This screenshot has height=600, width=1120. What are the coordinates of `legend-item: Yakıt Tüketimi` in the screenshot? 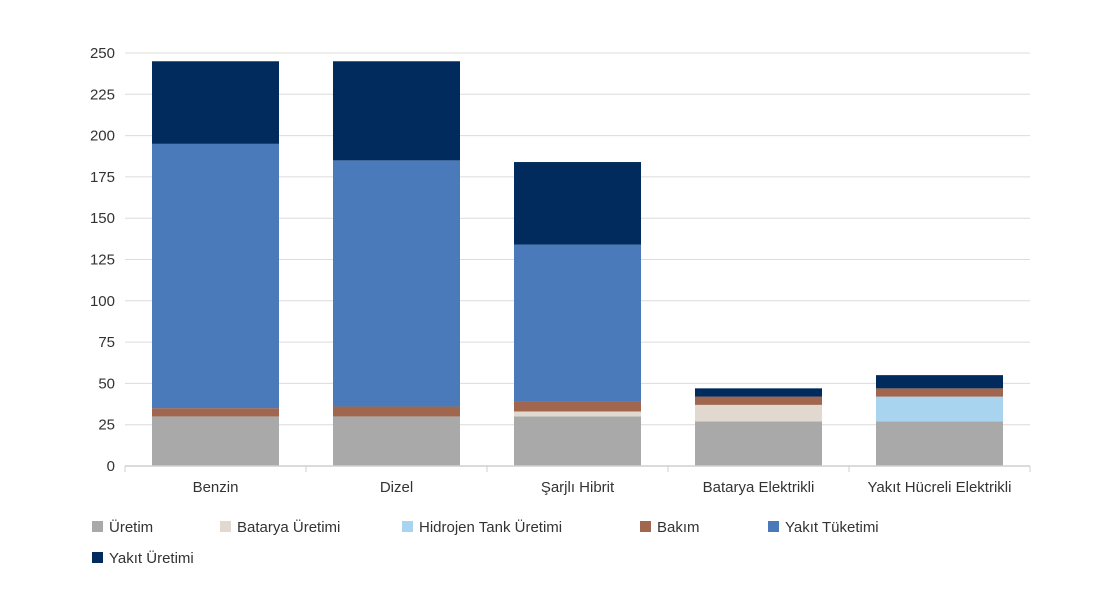 It's located at (823, 527).